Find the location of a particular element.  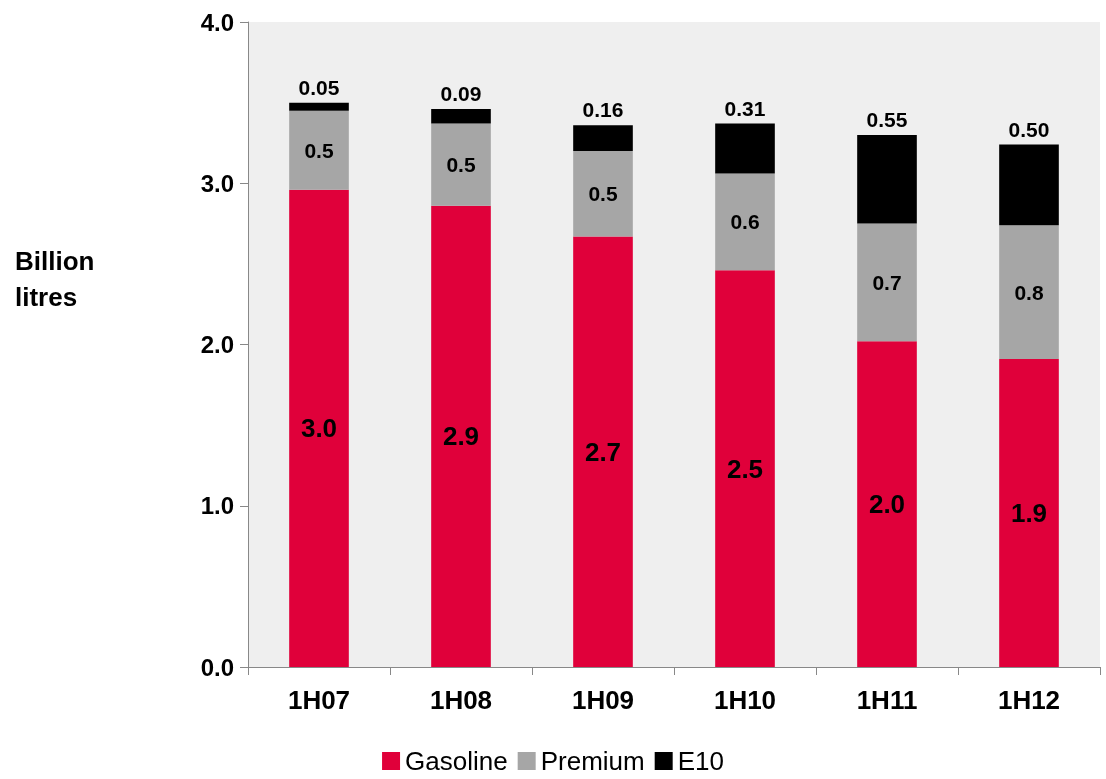

x-tick-label: 1H07 is located at coordinates (319, 700).